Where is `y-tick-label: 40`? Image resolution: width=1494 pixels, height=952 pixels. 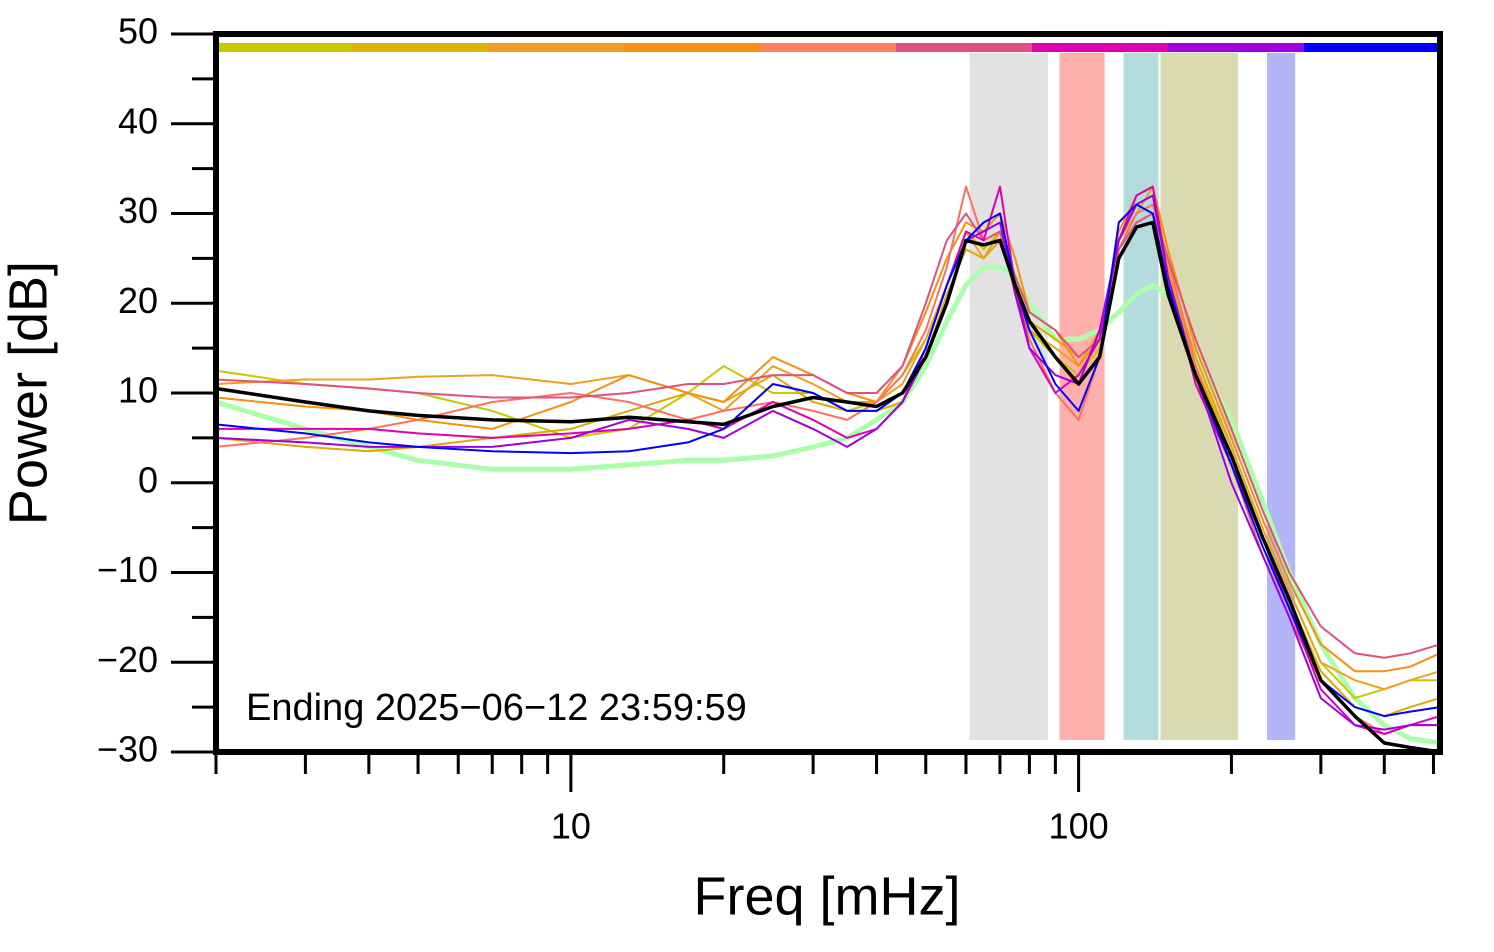 y-tick-label: 40 is located at coordinates (138, 120).